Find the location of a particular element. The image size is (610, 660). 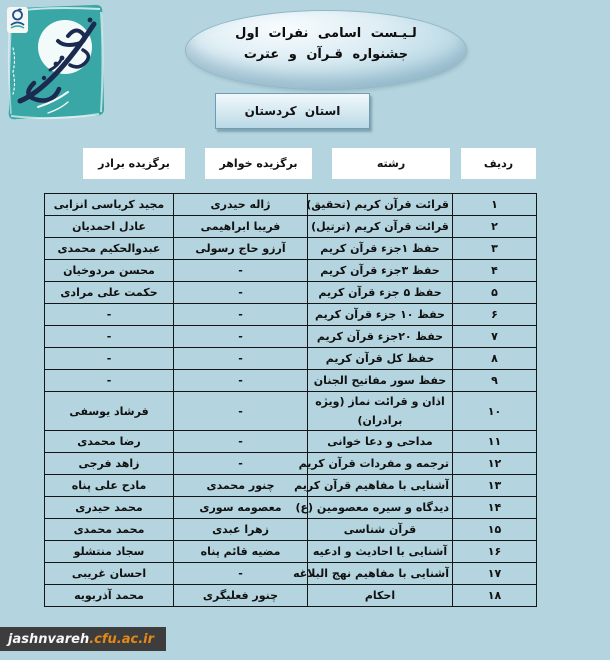

province-box: استان كردستان is located at coordinates (292, 111).